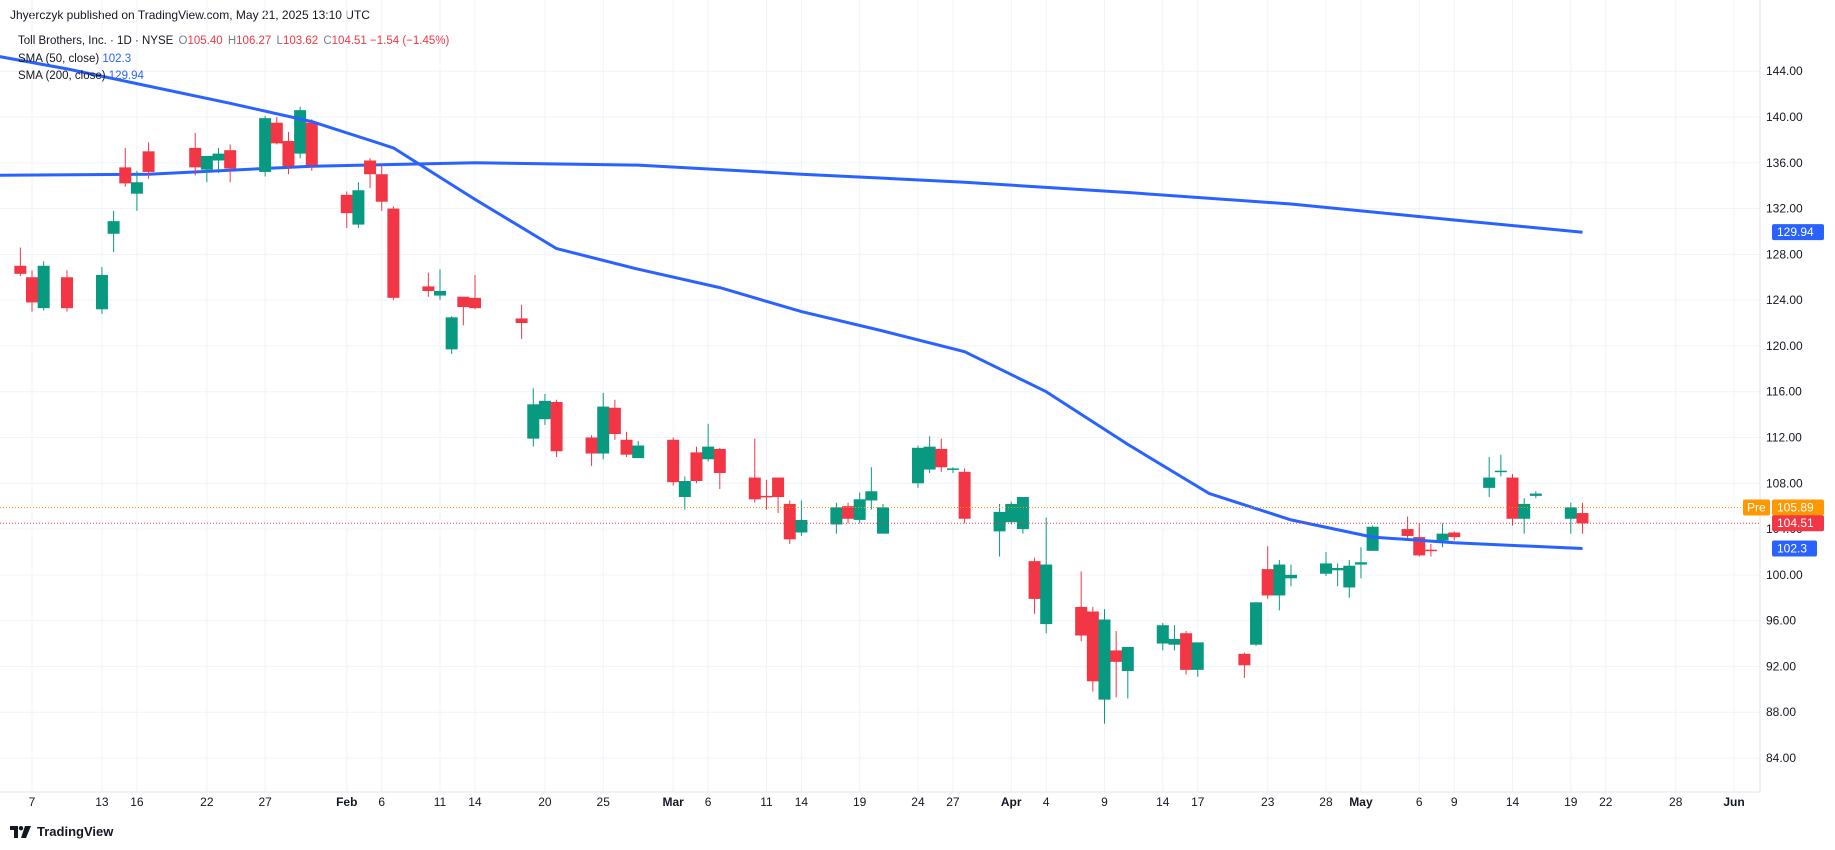 The width and height of the screenshot is (1835, 850). I want to click on sma200-tag-text: 129.94, so click(1795, 232).